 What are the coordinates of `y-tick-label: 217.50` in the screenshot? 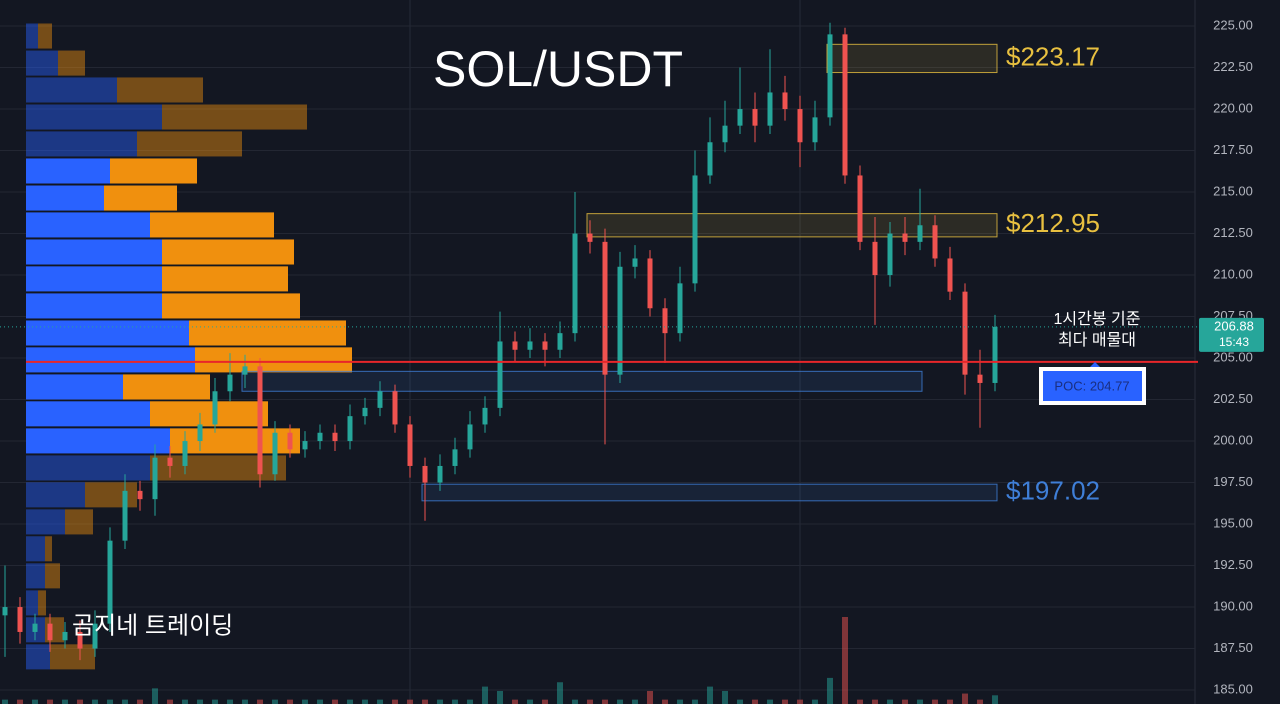 It's located at (1233, 149).